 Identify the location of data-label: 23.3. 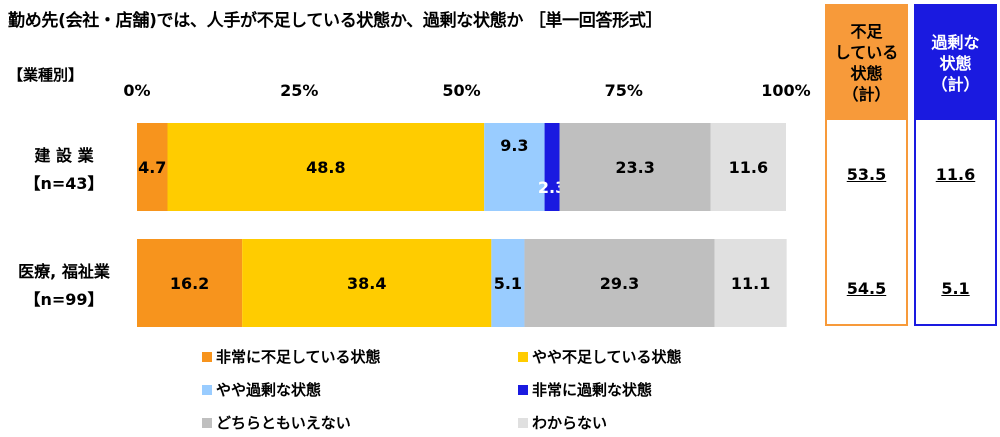
(634, 167).